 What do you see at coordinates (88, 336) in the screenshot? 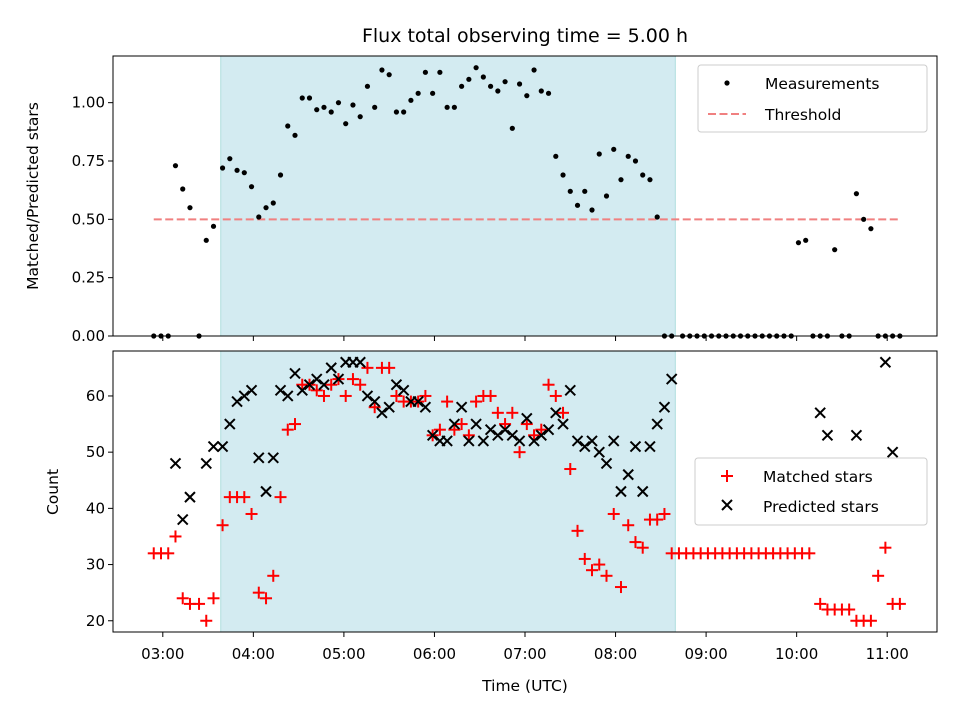
I see `y-tick-label: 0.00` at bounding box center [88, 336].